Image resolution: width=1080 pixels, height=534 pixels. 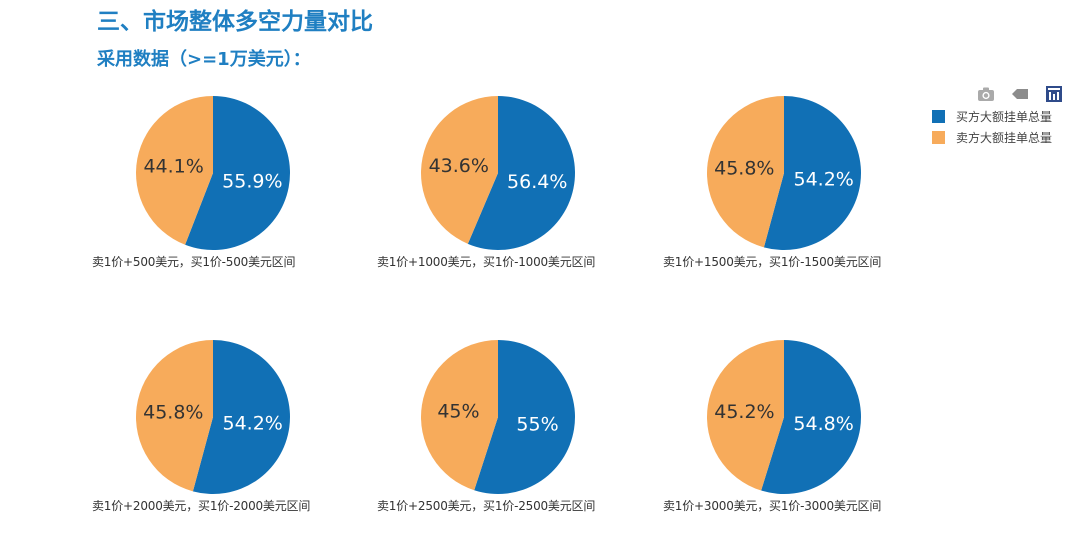 What do you see at coordinates (252, 181) in the screenshot?
I see `pie-label-buy: 55.9%` at bounding box center [252, 181].